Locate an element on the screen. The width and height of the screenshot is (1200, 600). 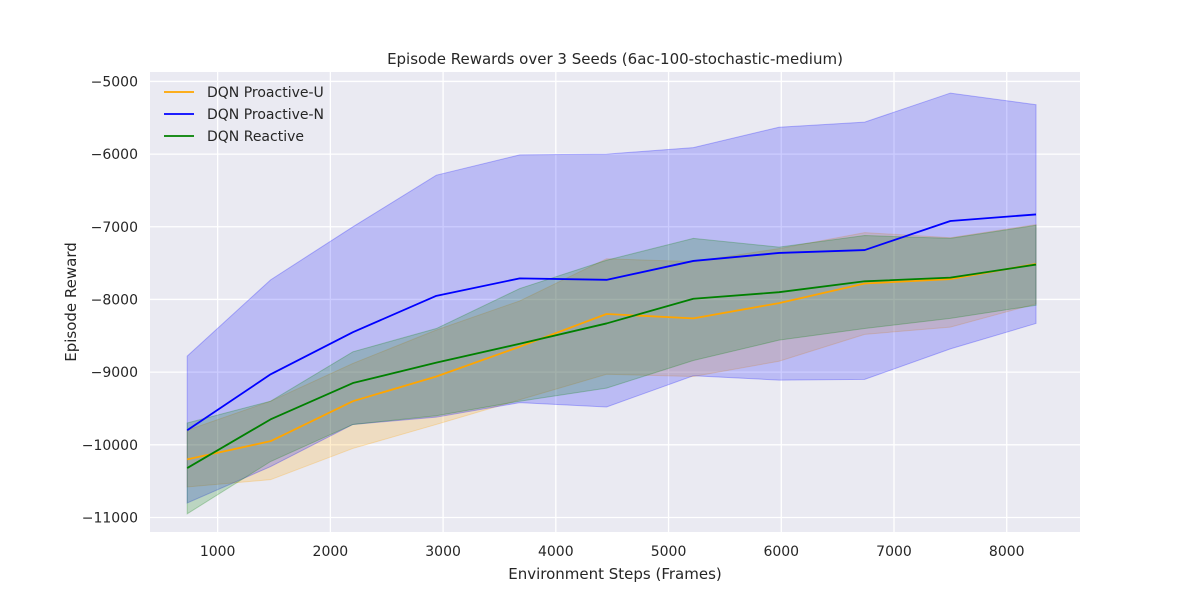
x-tick-label: 7000 is located at coordinates (894, 552).